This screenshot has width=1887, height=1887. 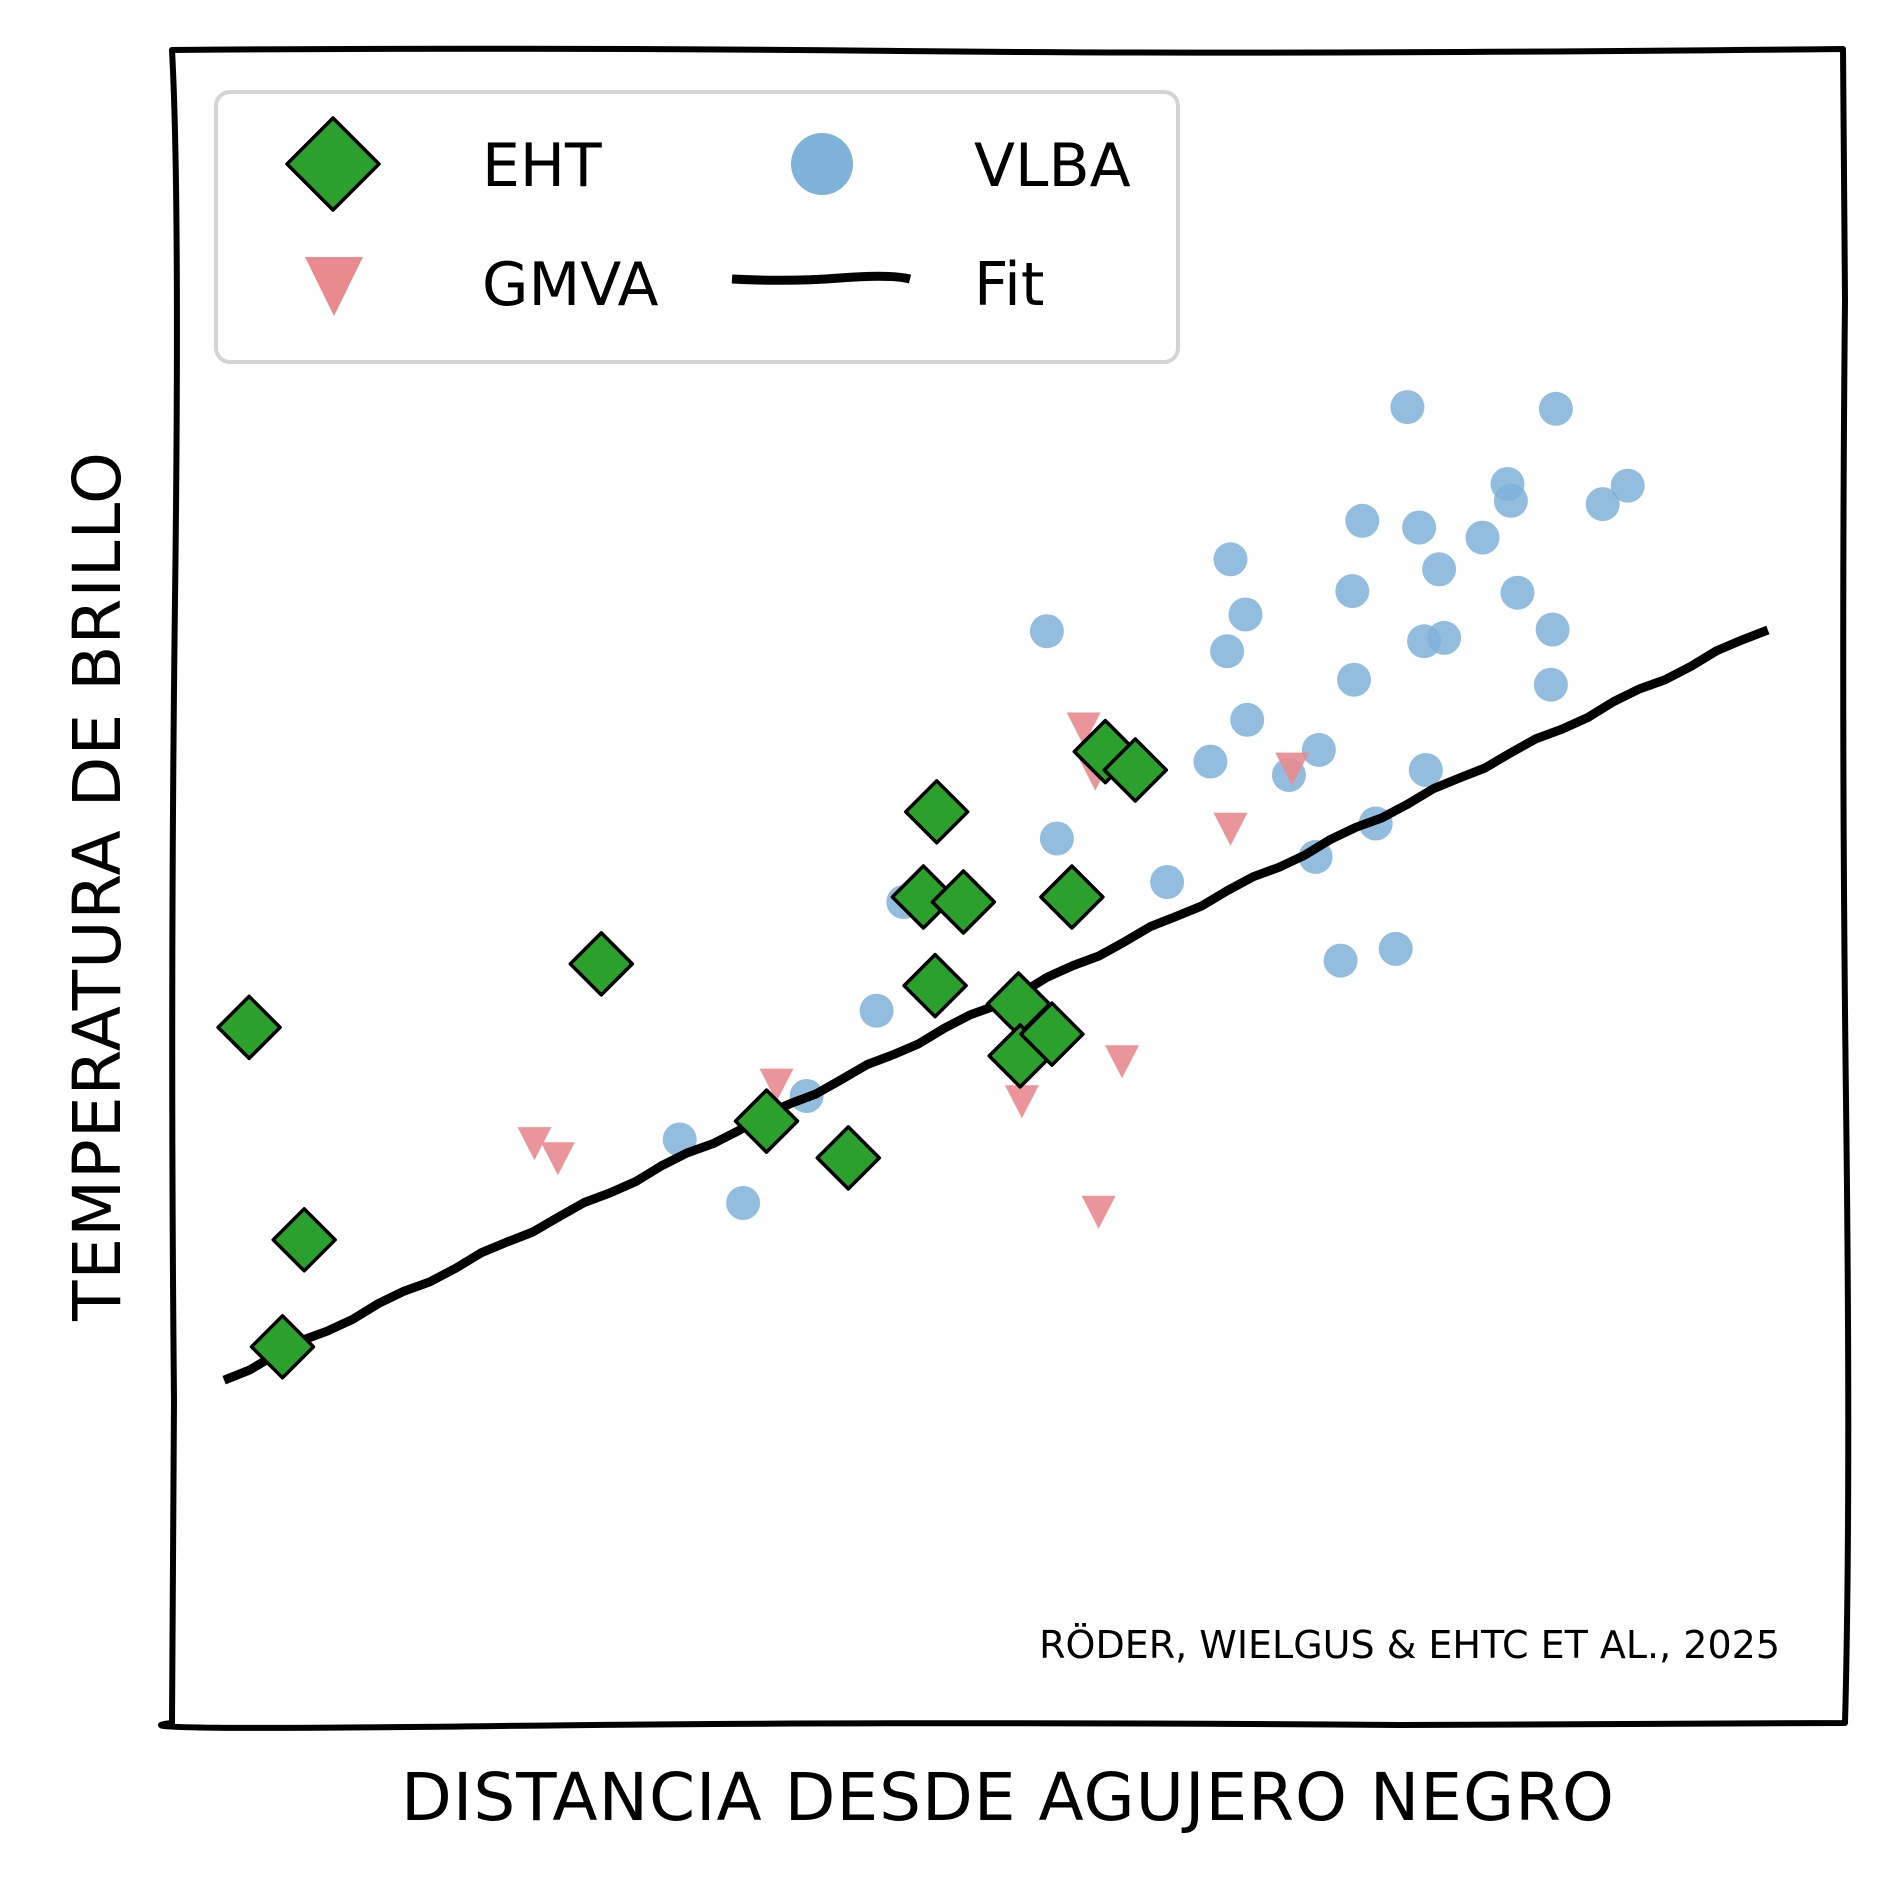 I want to click on x-axis-label: DISTANCIA DESDE AGUJERO NEGRO, so click(x=1008, y=1797).